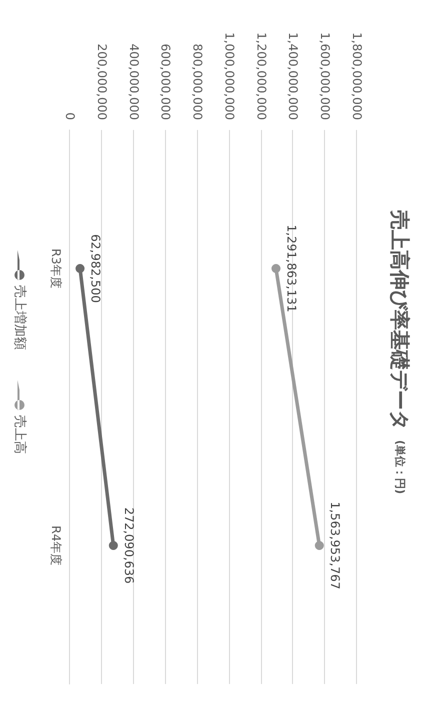 This screenshot has height=704, width=427. I want to click on legend-label: 売上高, so click(20, 434).